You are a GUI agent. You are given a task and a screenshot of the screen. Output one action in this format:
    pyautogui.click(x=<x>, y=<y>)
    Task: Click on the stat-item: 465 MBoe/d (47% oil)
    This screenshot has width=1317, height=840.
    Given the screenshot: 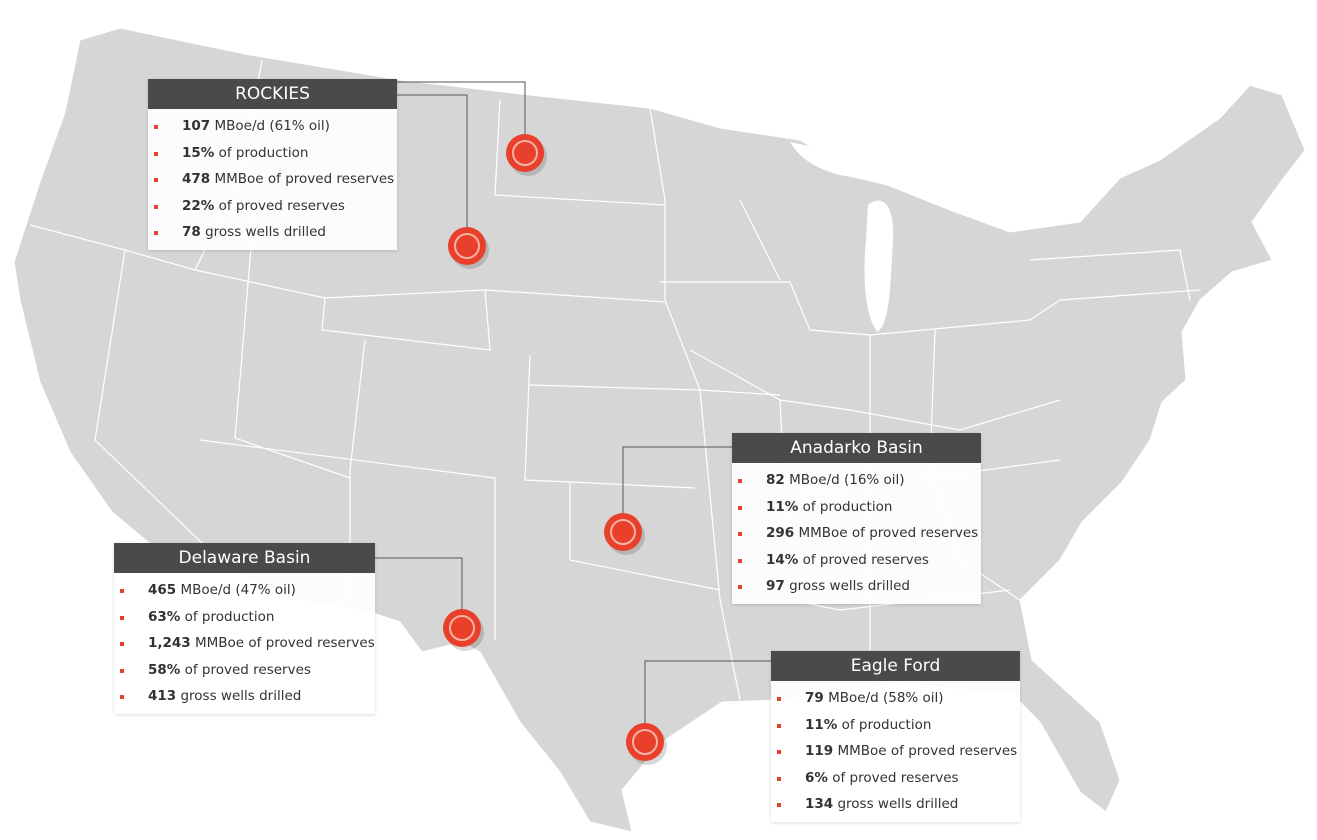 What is the action you would take?
    pyautogui.click(x=244, y=590)
    